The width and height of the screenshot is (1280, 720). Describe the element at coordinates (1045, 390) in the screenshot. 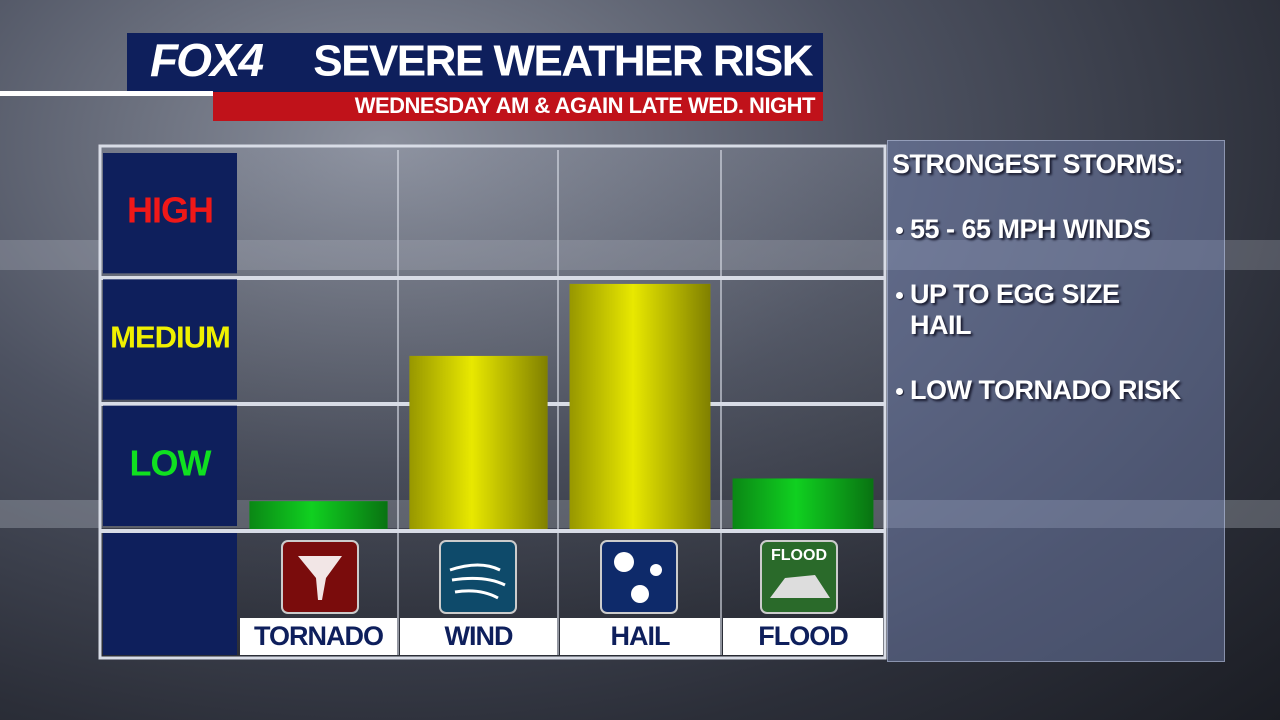

I see `panel-item-text: LOW TORNADO RISK` at that location.